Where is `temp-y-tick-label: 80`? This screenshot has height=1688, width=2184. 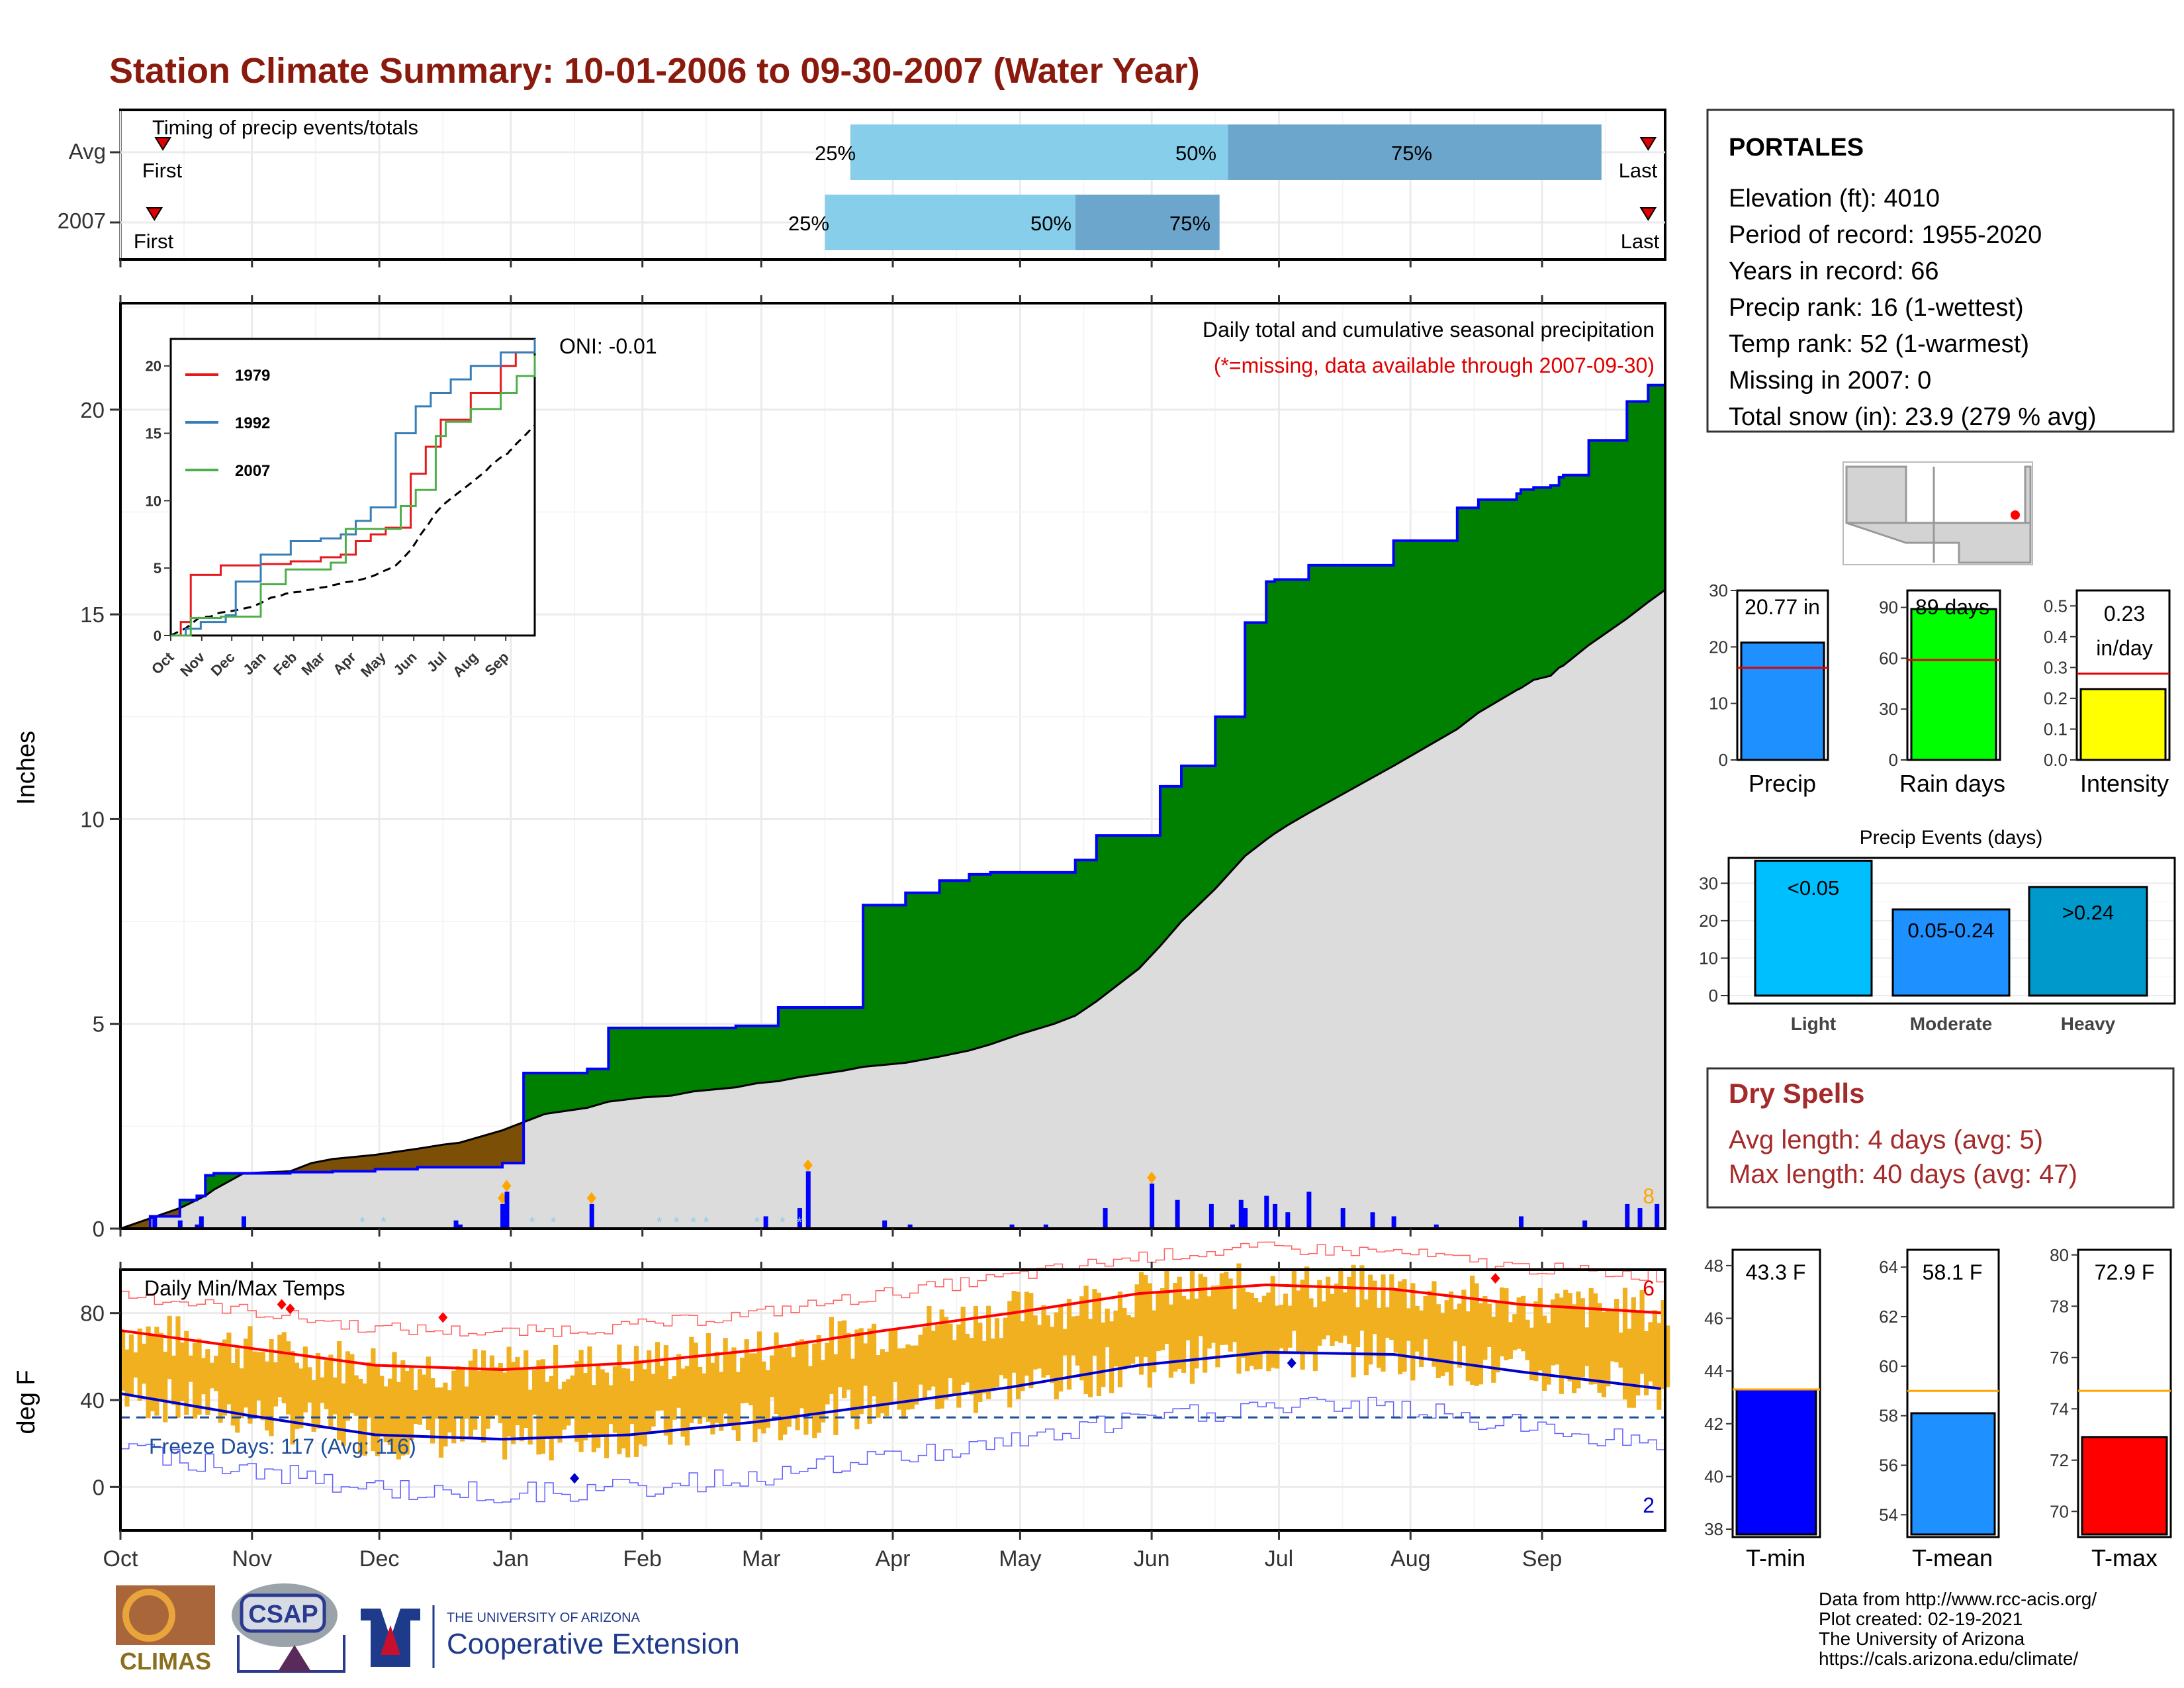
temp-y-tick-label: 80 is located at coordinates (92, 1313).